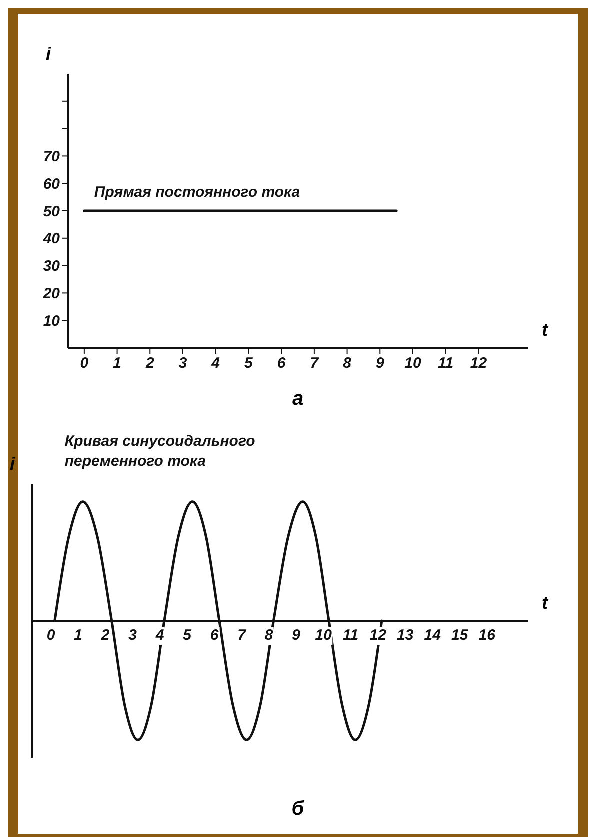 The width and height of the screenshot is (596, 837). I want to click on text: б, so click(298, 809).